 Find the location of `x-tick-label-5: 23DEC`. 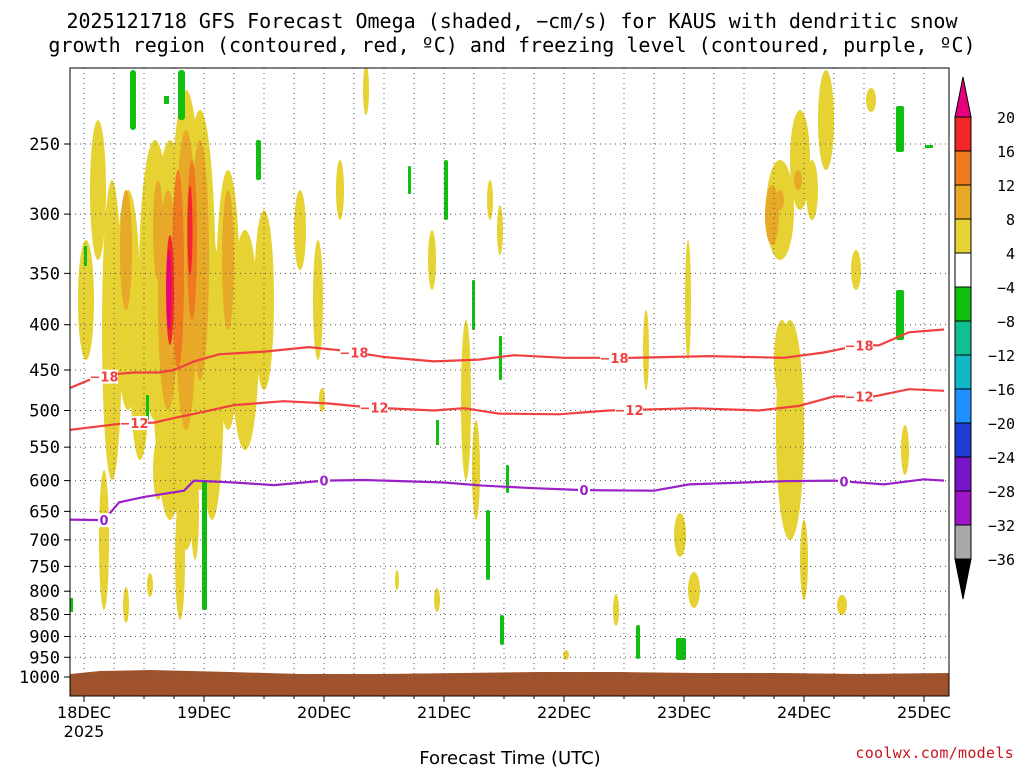

x-tick-label-5: 23DEC is located at coordinates (684, 712).